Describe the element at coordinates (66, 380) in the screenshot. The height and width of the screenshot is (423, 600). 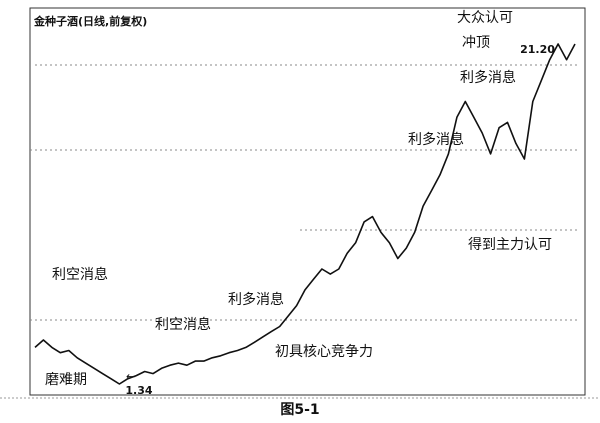
I see `annotation: 磨难期` at that location.